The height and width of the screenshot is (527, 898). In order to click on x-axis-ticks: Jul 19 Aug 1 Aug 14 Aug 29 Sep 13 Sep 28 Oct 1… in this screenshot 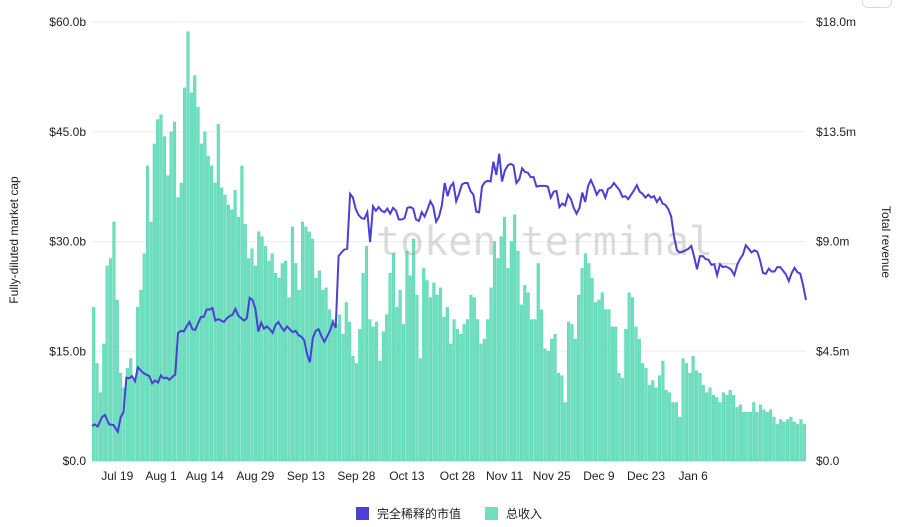, I will do `click(404, 476)`.